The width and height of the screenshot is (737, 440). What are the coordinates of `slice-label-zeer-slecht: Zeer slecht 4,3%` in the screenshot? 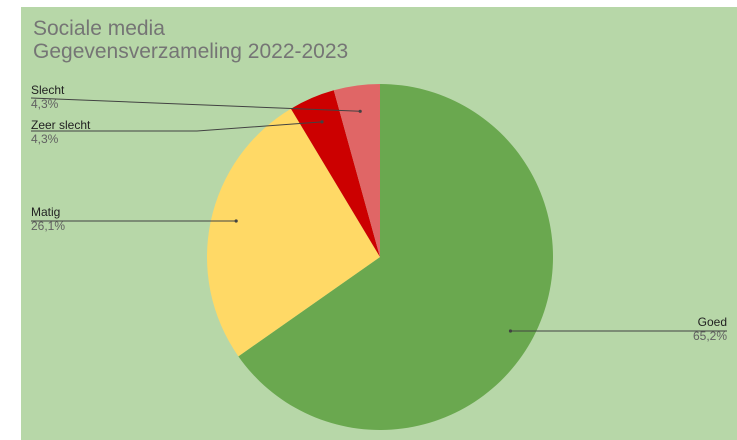 It's located at (60, 132).